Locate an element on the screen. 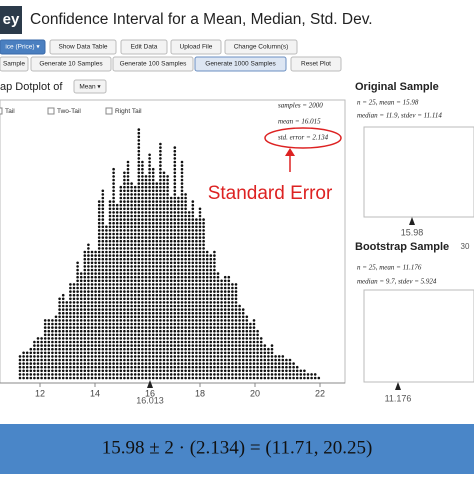  button: Generate 100 Samples is located at coordinates (153, 64).